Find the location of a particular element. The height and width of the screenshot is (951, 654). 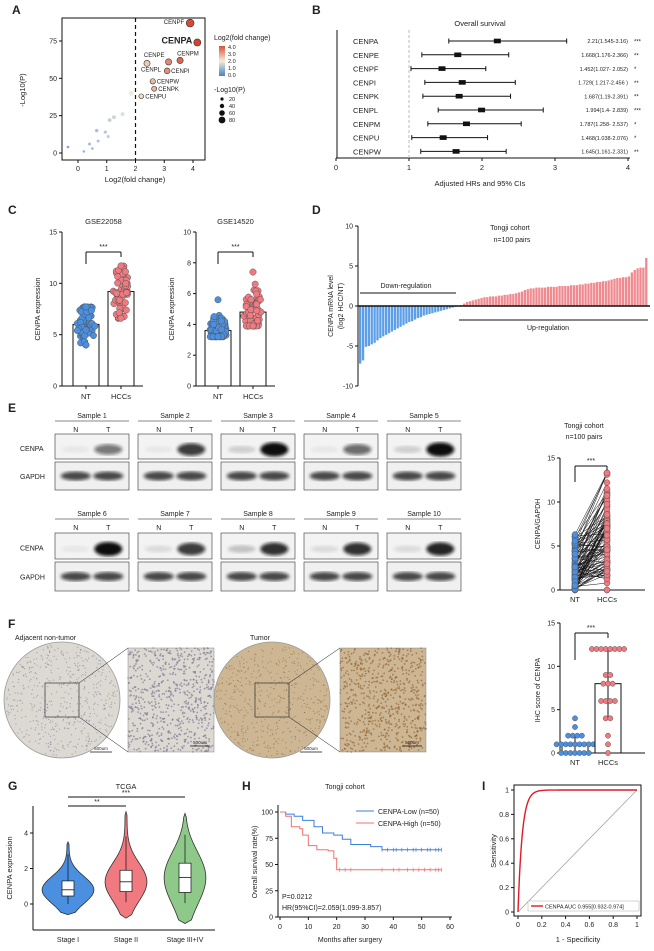

legend-box is located at coordinates (583, 906).